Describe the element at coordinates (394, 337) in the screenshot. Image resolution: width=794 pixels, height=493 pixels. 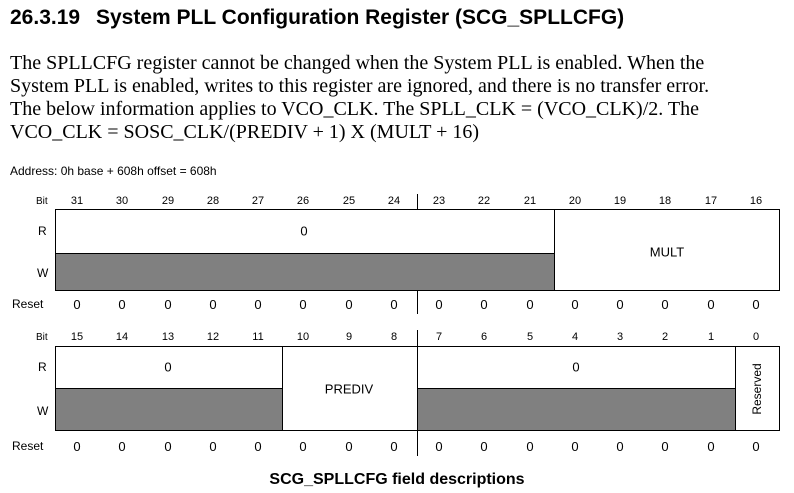
I see `bit-number: 8` at that location.